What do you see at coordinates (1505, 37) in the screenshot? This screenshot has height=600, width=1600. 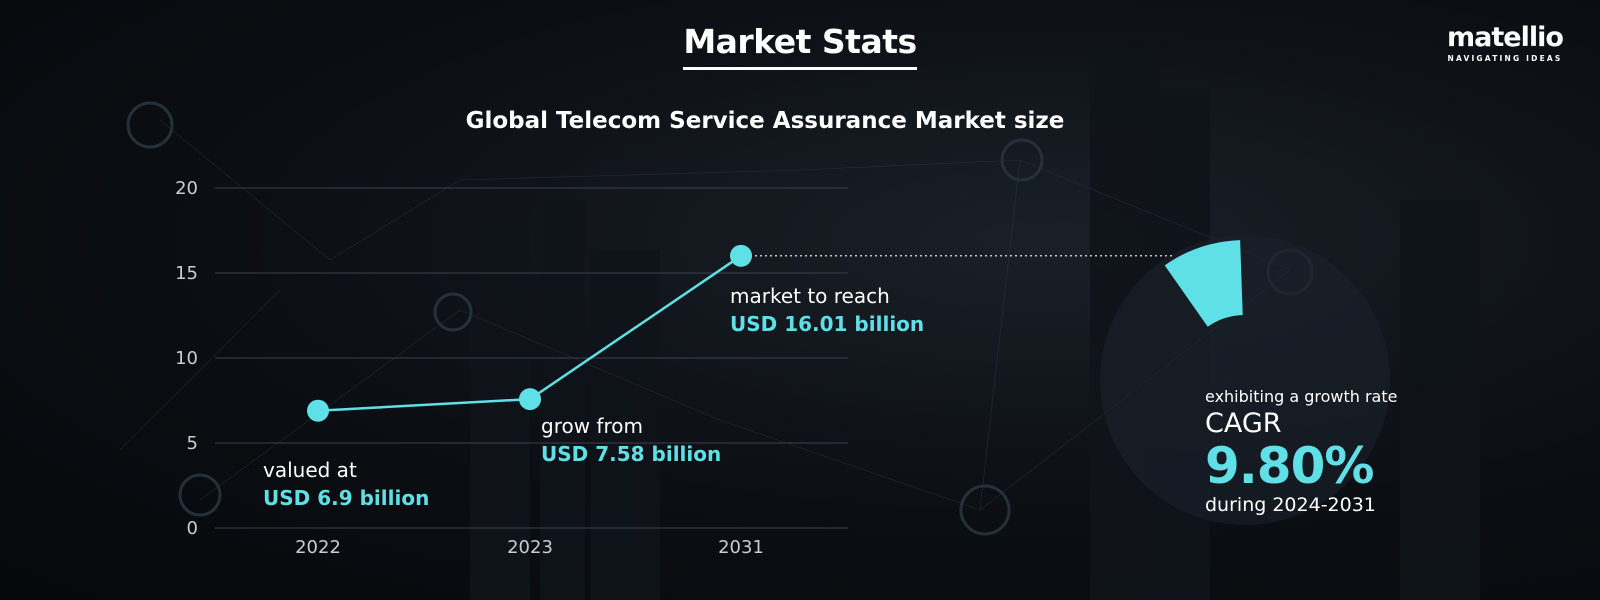 I see `logo-wordmark: matellio` at bounding box center [1505, 37].